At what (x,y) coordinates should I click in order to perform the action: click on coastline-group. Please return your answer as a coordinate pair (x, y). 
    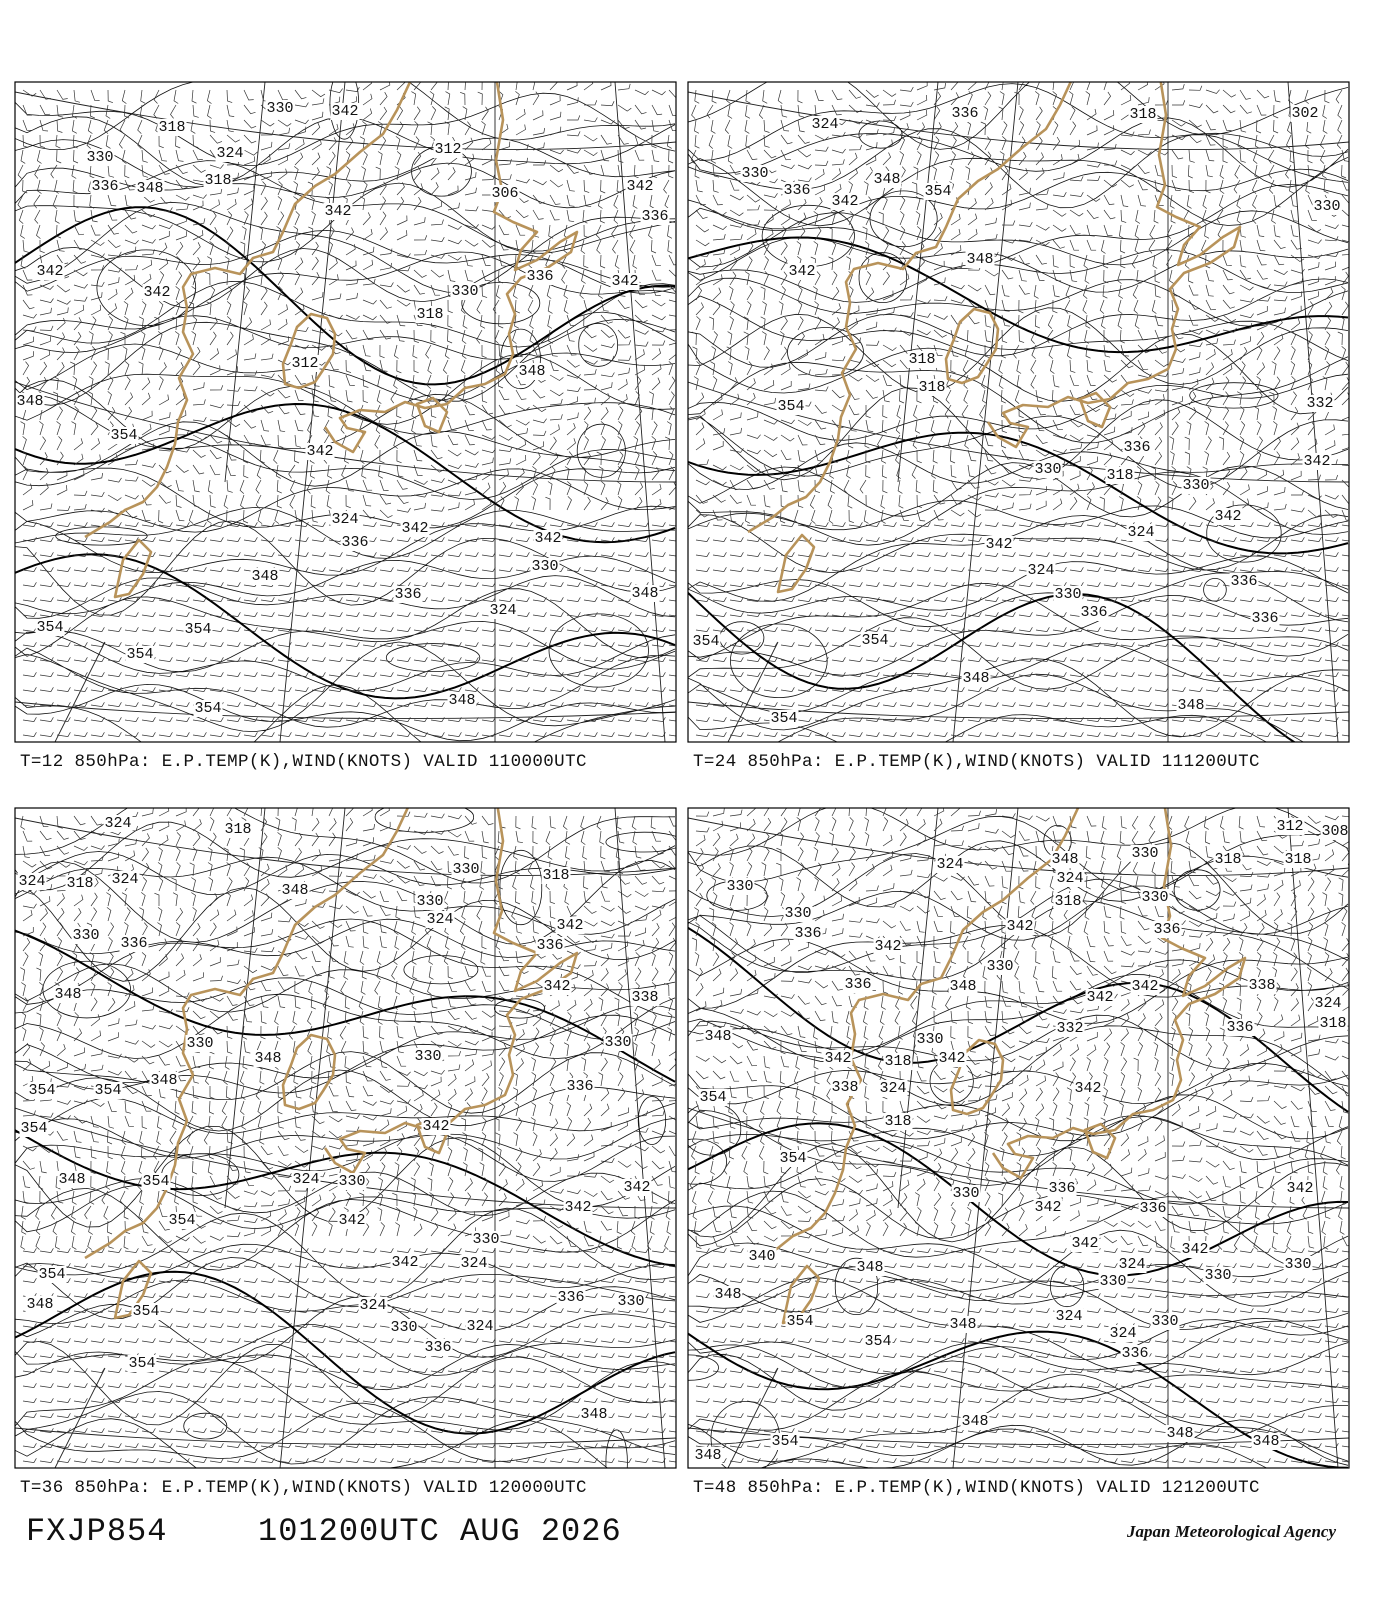
    Looking at the image, I should click on (331, 1064).